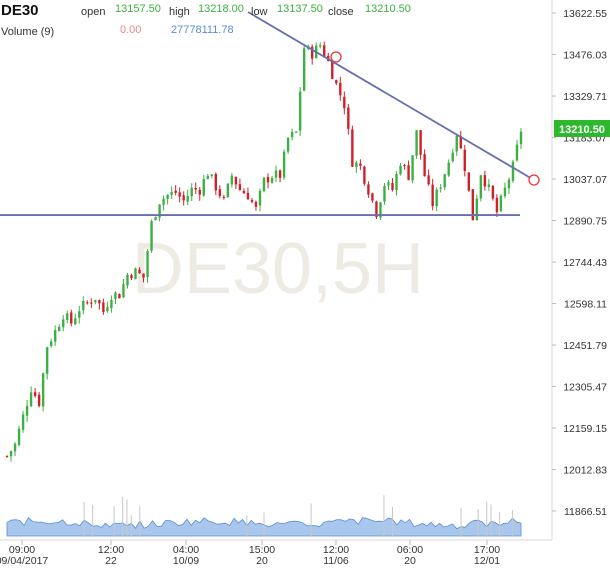 The width and height of the screenshot is (610, 573). I want to click on date-tick-label: 12/01, so click(487, 561).